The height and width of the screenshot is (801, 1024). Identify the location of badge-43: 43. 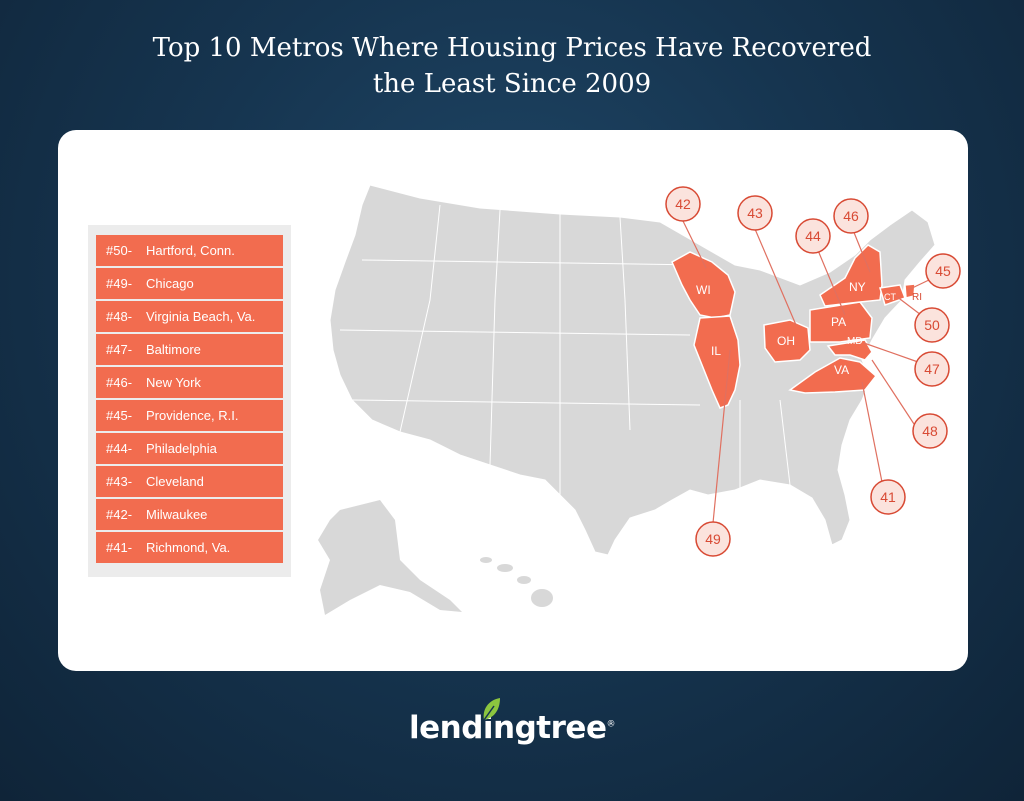
(755, 213).